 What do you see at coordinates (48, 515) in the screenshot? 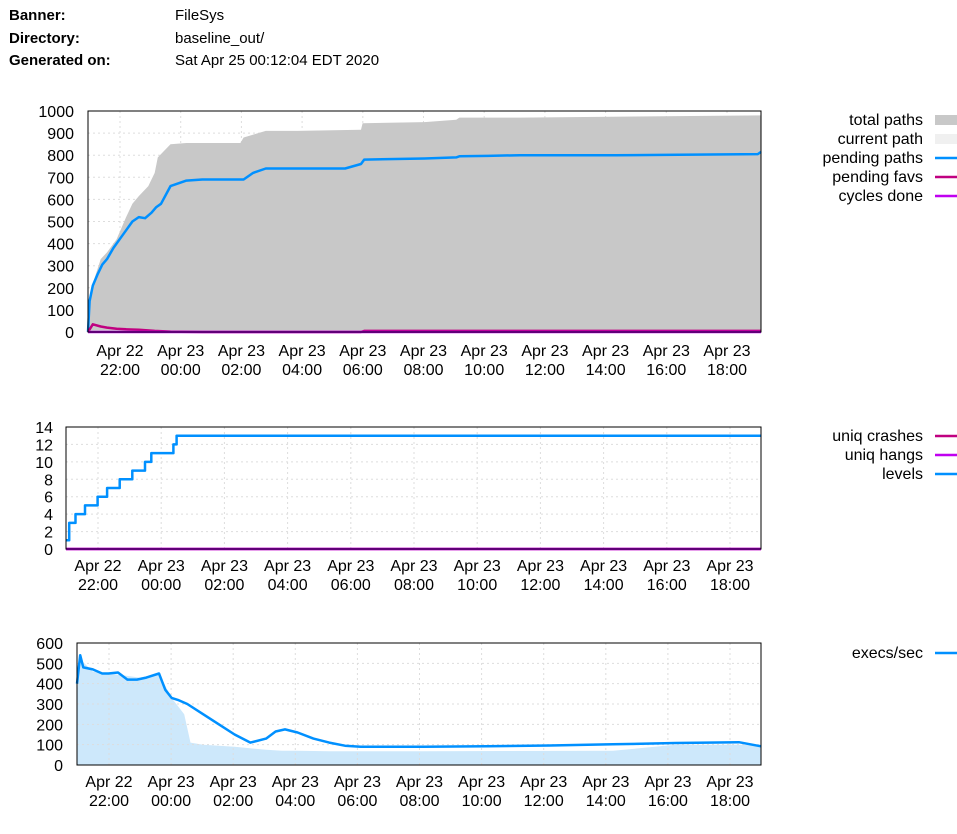
I see `y-tick-label: 4` at bounding box center [48, 515].